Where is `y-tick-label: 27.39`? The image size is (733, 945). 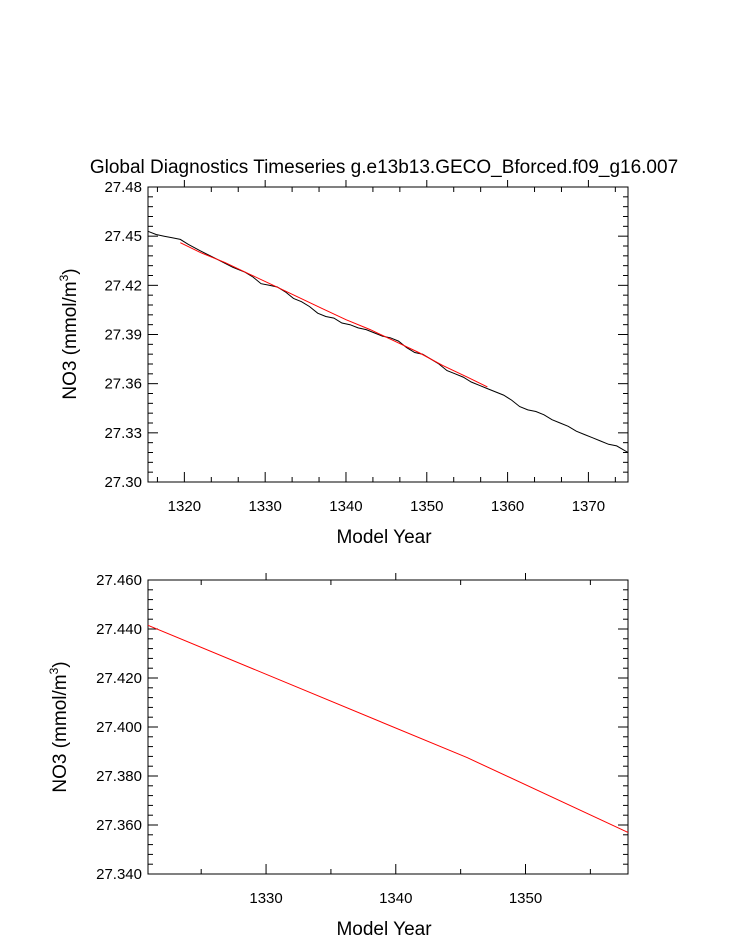 y-tick-label: 27.39 is located at coordinates (123, 335).